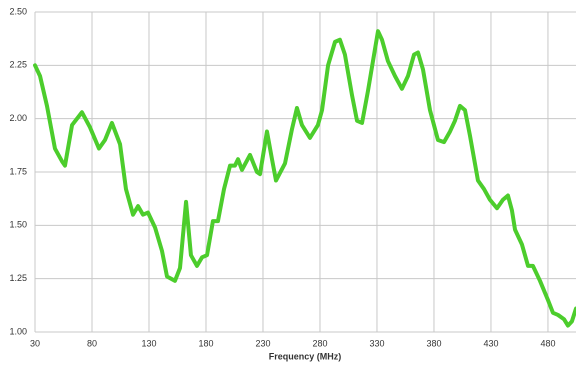 The height and width of the screenshot is (365, 576). What do you see at coordinates (92, 343) in the screenshot?
I see `x-tick-label: 80` at bounding box center [92, 343].